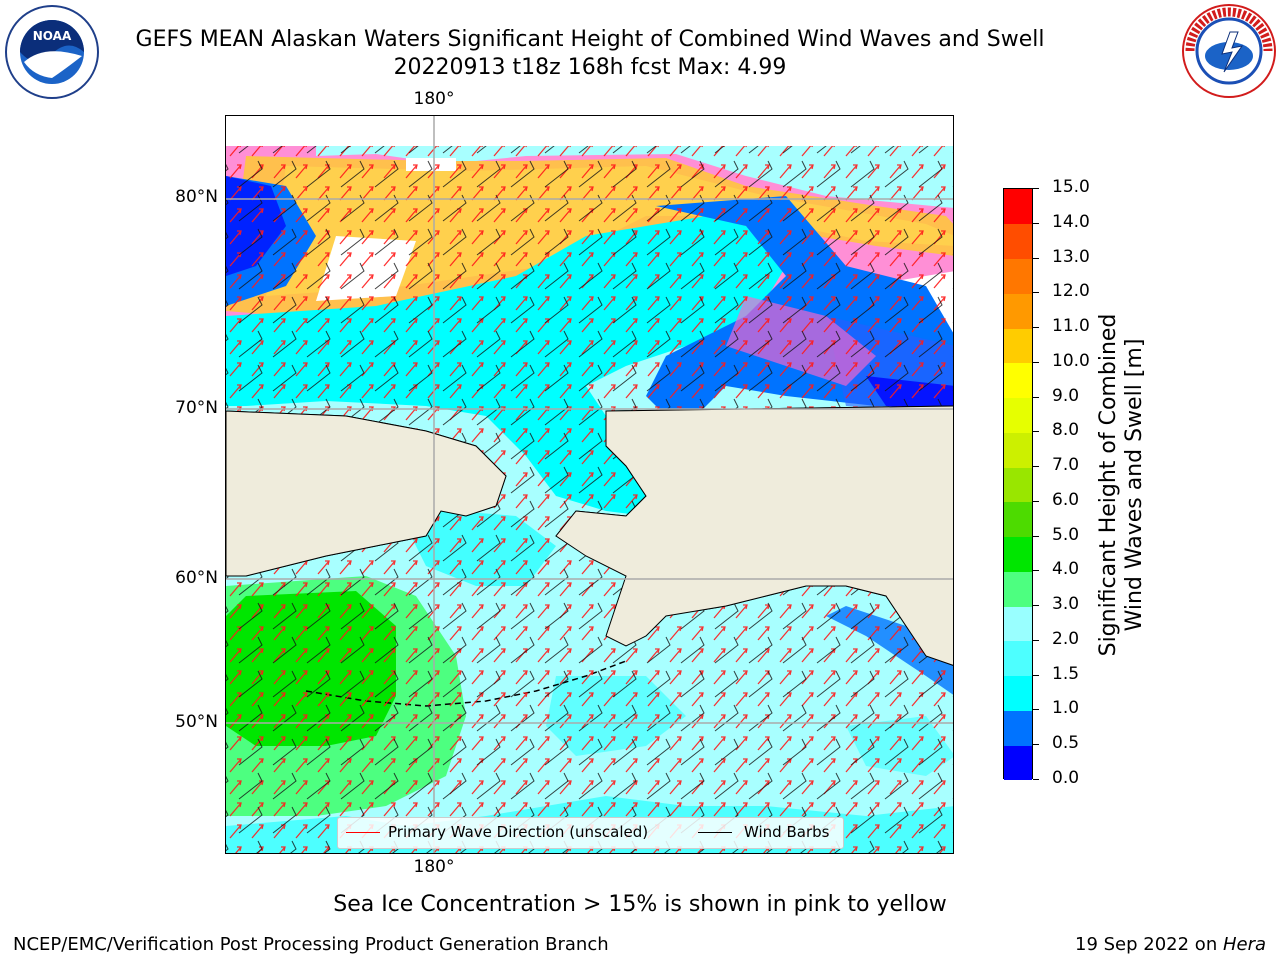 This screenshot has height=960, width=1280. I want to click on noaa-logo: NOAA, so click(52, 54).